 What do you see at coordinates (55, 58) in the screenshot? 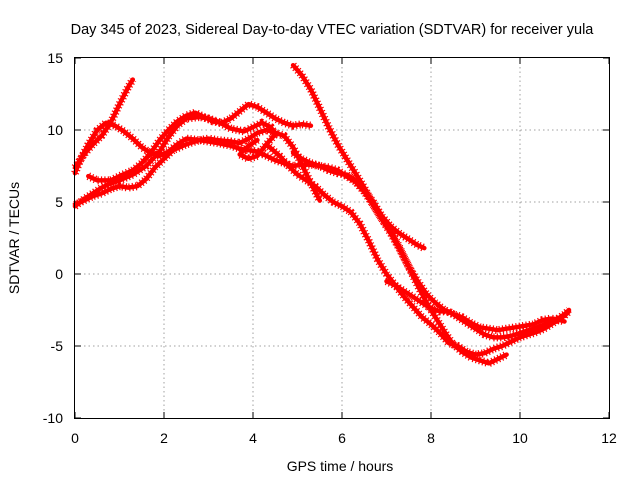
I see `y-tick-label: 15` at bounding box center [55, 58].